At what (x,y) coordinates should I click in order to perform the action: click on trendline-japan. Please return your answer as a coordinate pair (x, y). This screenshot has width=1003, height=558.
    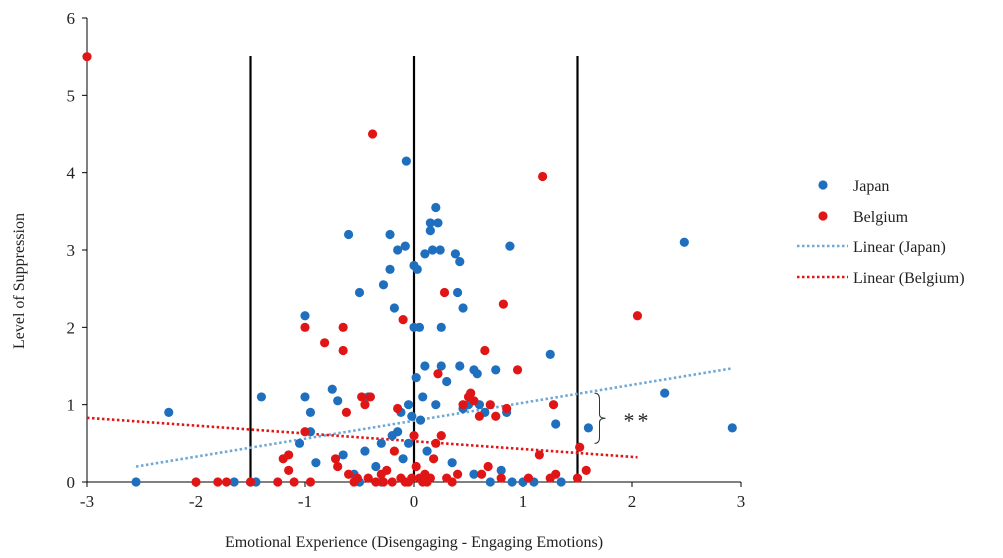
    Looking at the image, I should click on (434, 417).